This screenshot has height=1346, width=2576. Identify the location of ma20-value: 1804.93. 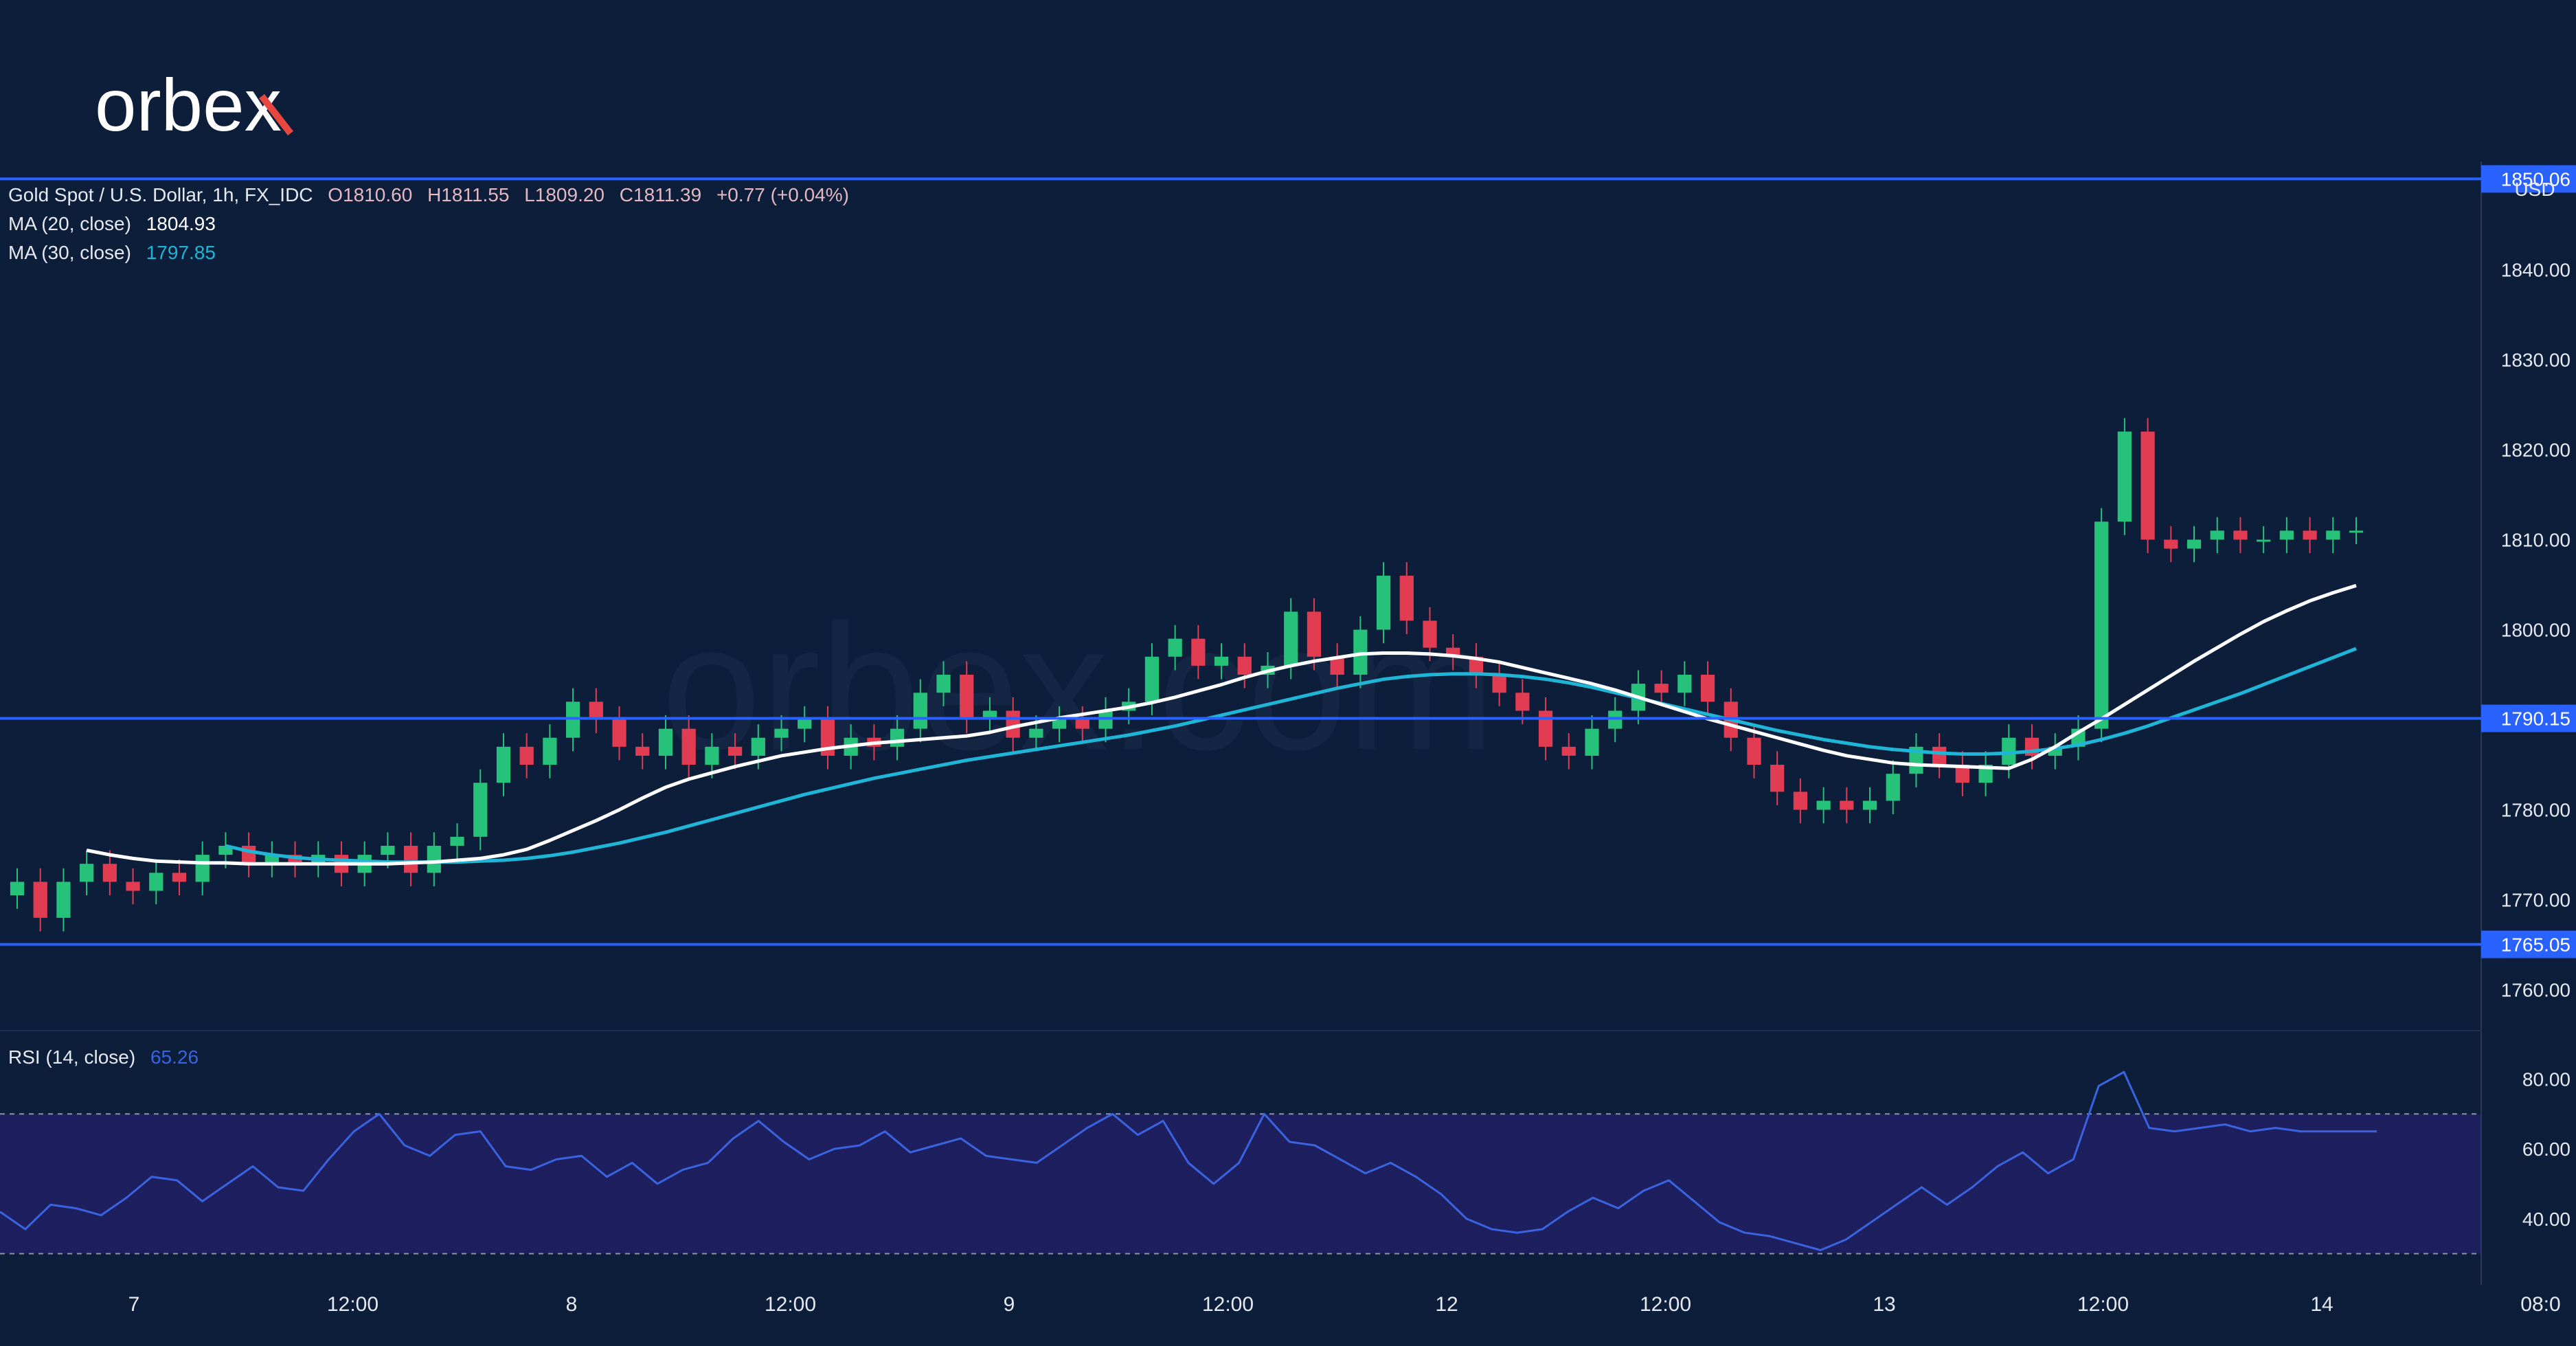
(181, 223).